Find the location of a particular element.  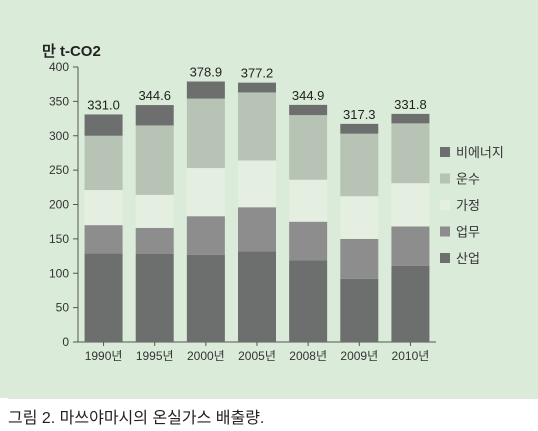

legend-label: 비에너지 is located at coordinates (480, 152).